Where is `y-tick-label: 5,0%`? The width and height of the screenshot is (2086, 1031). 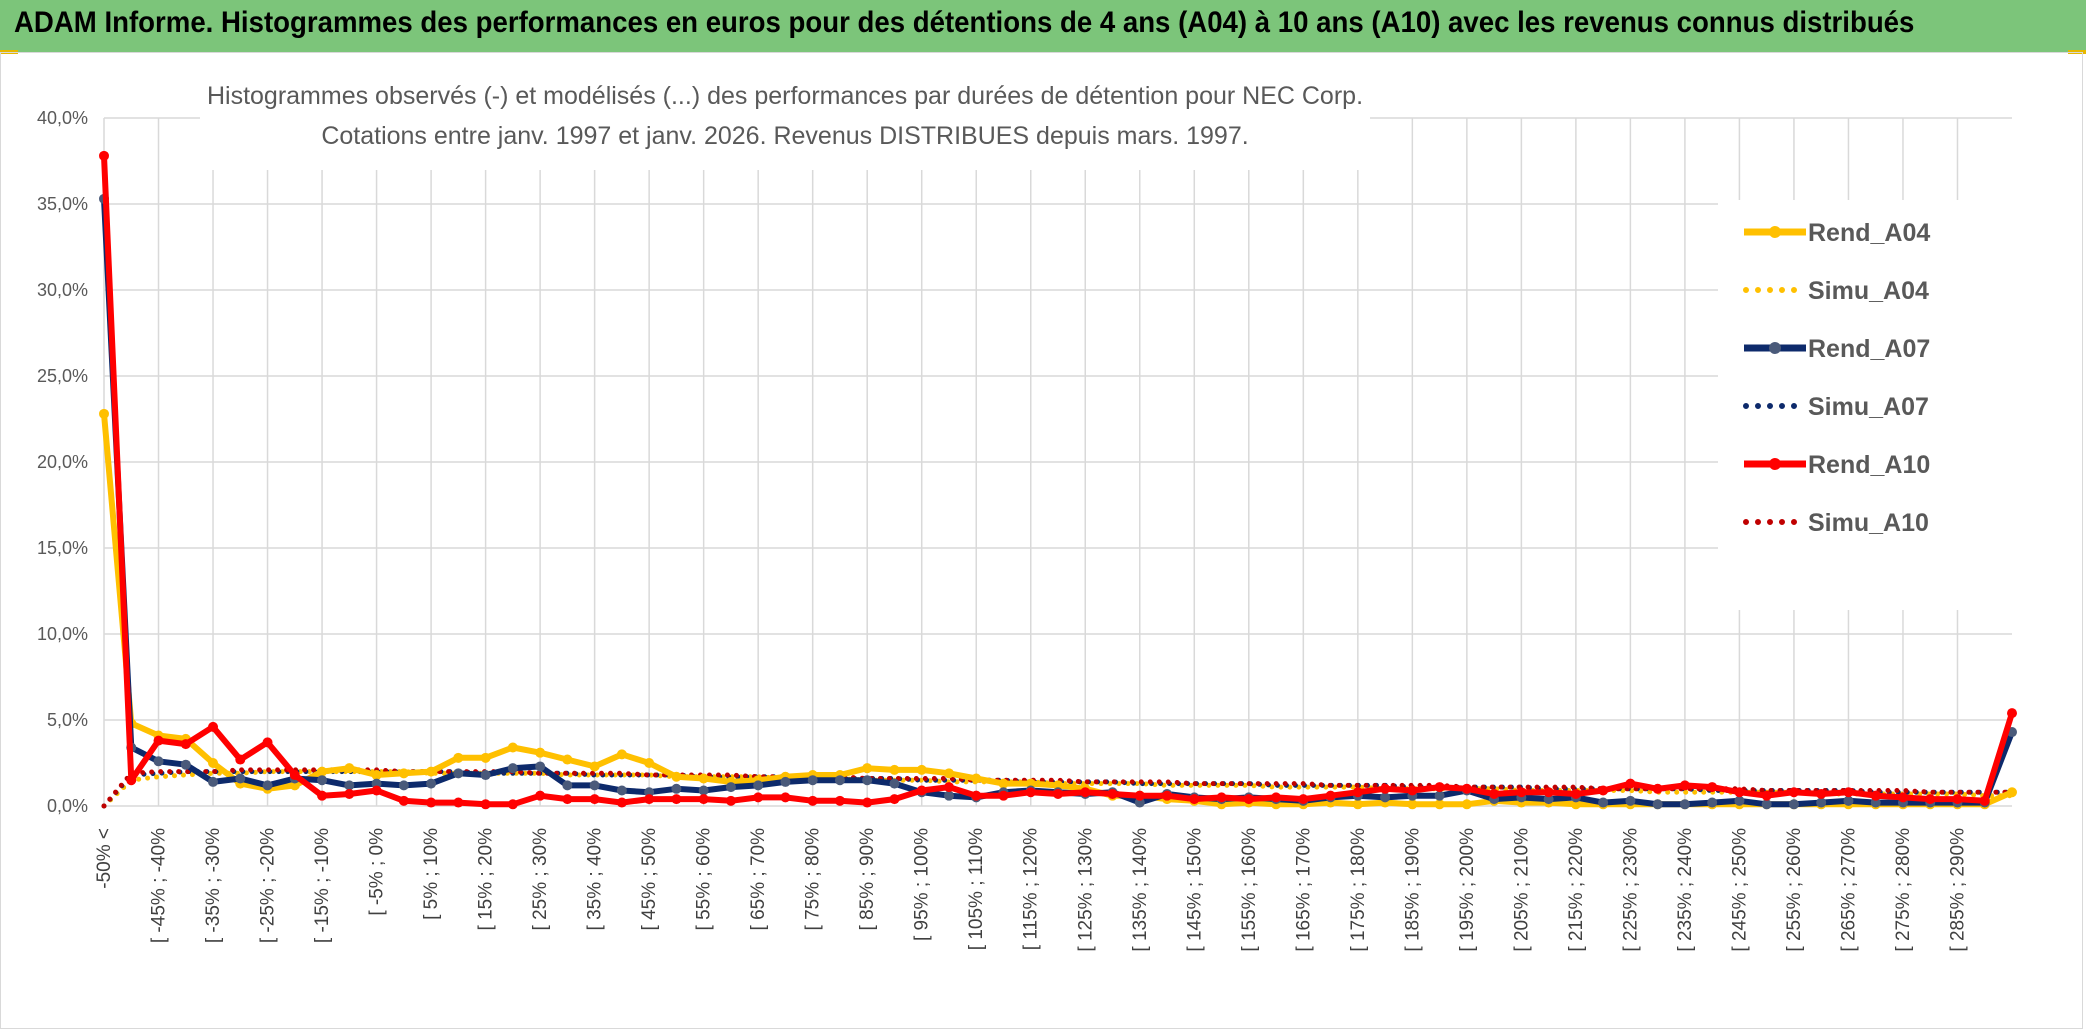 y-tick-label: 5,0% is located at coordinates (67, 720).